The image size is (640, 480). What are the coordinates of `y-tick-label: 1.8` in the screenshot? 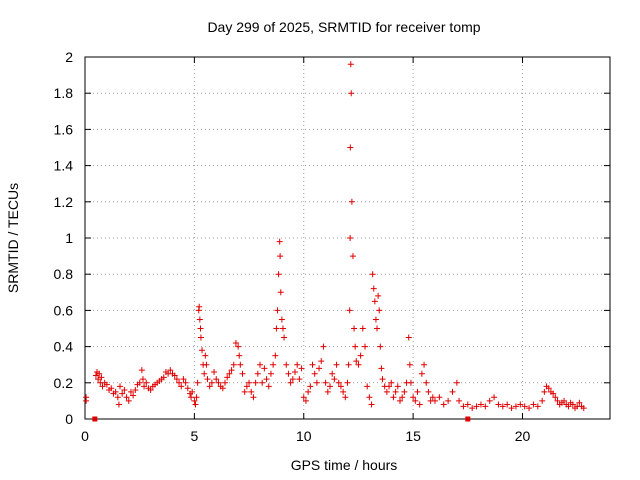 It's located at (64, 93).